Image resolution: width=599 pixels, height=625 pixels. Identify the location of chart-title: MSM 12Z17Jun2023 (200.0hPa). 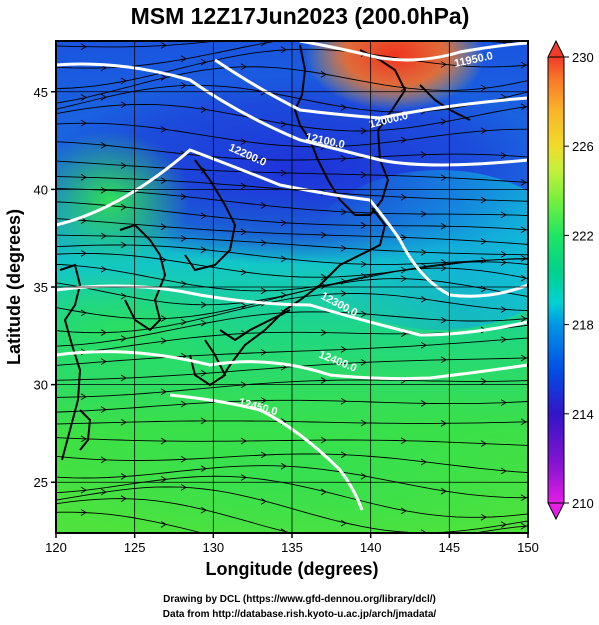
(300, 16).